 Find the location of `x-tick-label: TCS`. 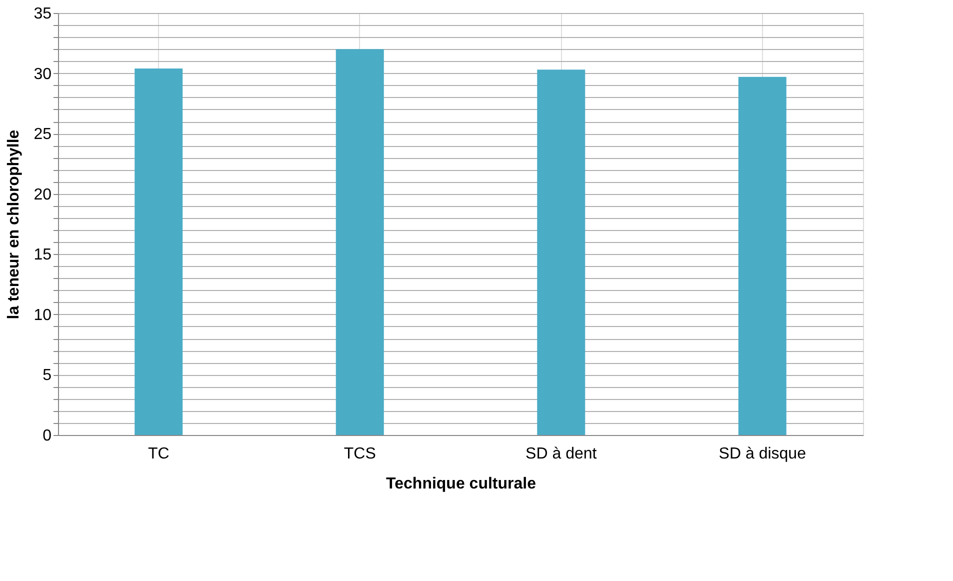

x-tick-label: TCS is located at coordinates (360, 454).